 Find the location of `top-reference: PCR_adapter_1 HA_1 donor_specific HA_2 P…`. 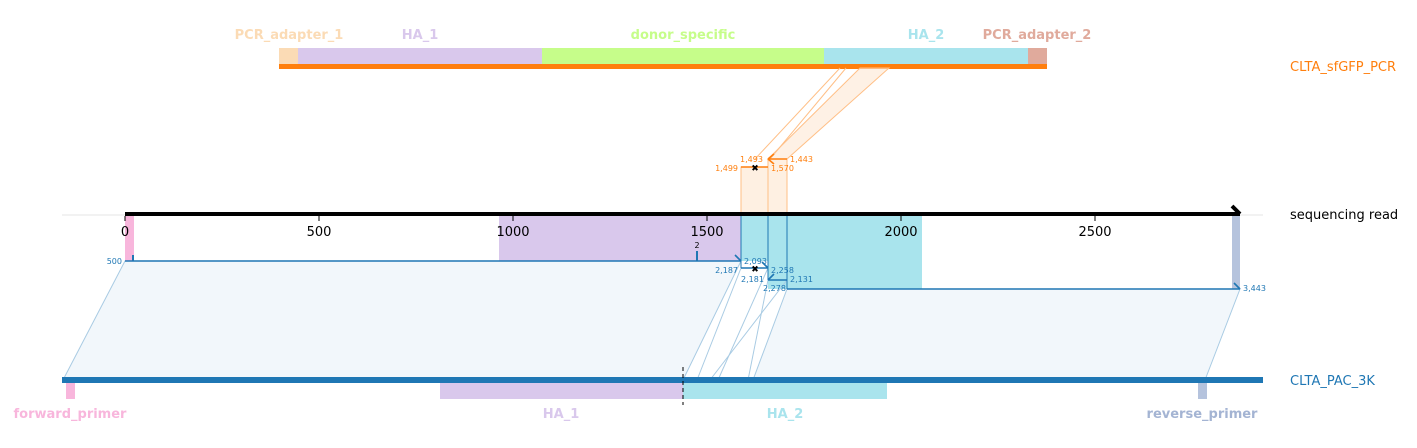

top-reference: PCR_adapter_1 HA_1 donor_specific HA_2 P… is located at coordinates (815, 51).